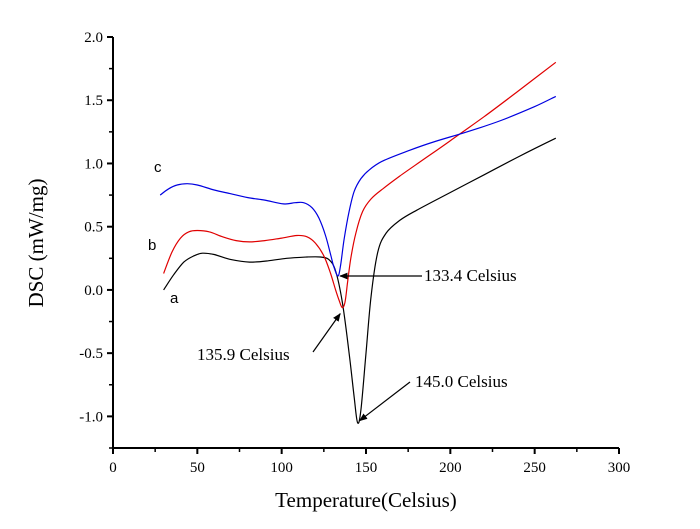 The height and width of the screenshot is (529, 700). Describe the element at coordinates (619, 468) in the screenshot. I see `x-tick-label: 300` at that location.